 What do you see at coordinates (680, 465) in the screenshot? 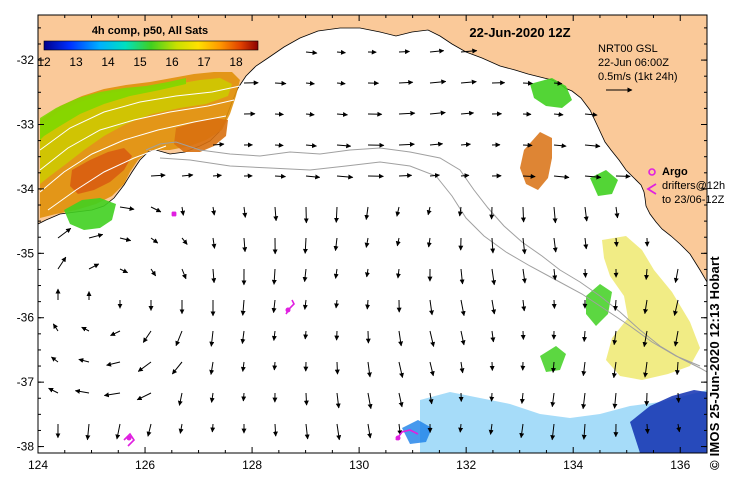
I see `lon-tick-label: 136` at bounding box center [680, 465].